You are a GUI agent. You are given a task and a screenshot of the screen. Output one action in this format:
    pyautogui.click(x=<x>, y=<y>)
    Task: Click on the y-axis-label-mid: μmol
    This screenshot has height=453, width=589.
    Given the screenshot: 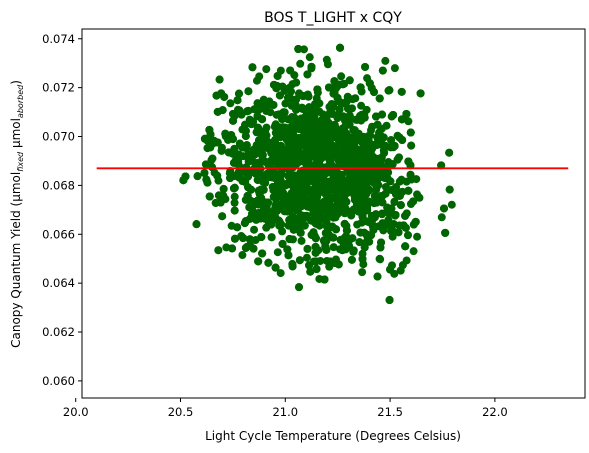 What is the action you would take?
    pyautogui.click(x=16, y=135)
    